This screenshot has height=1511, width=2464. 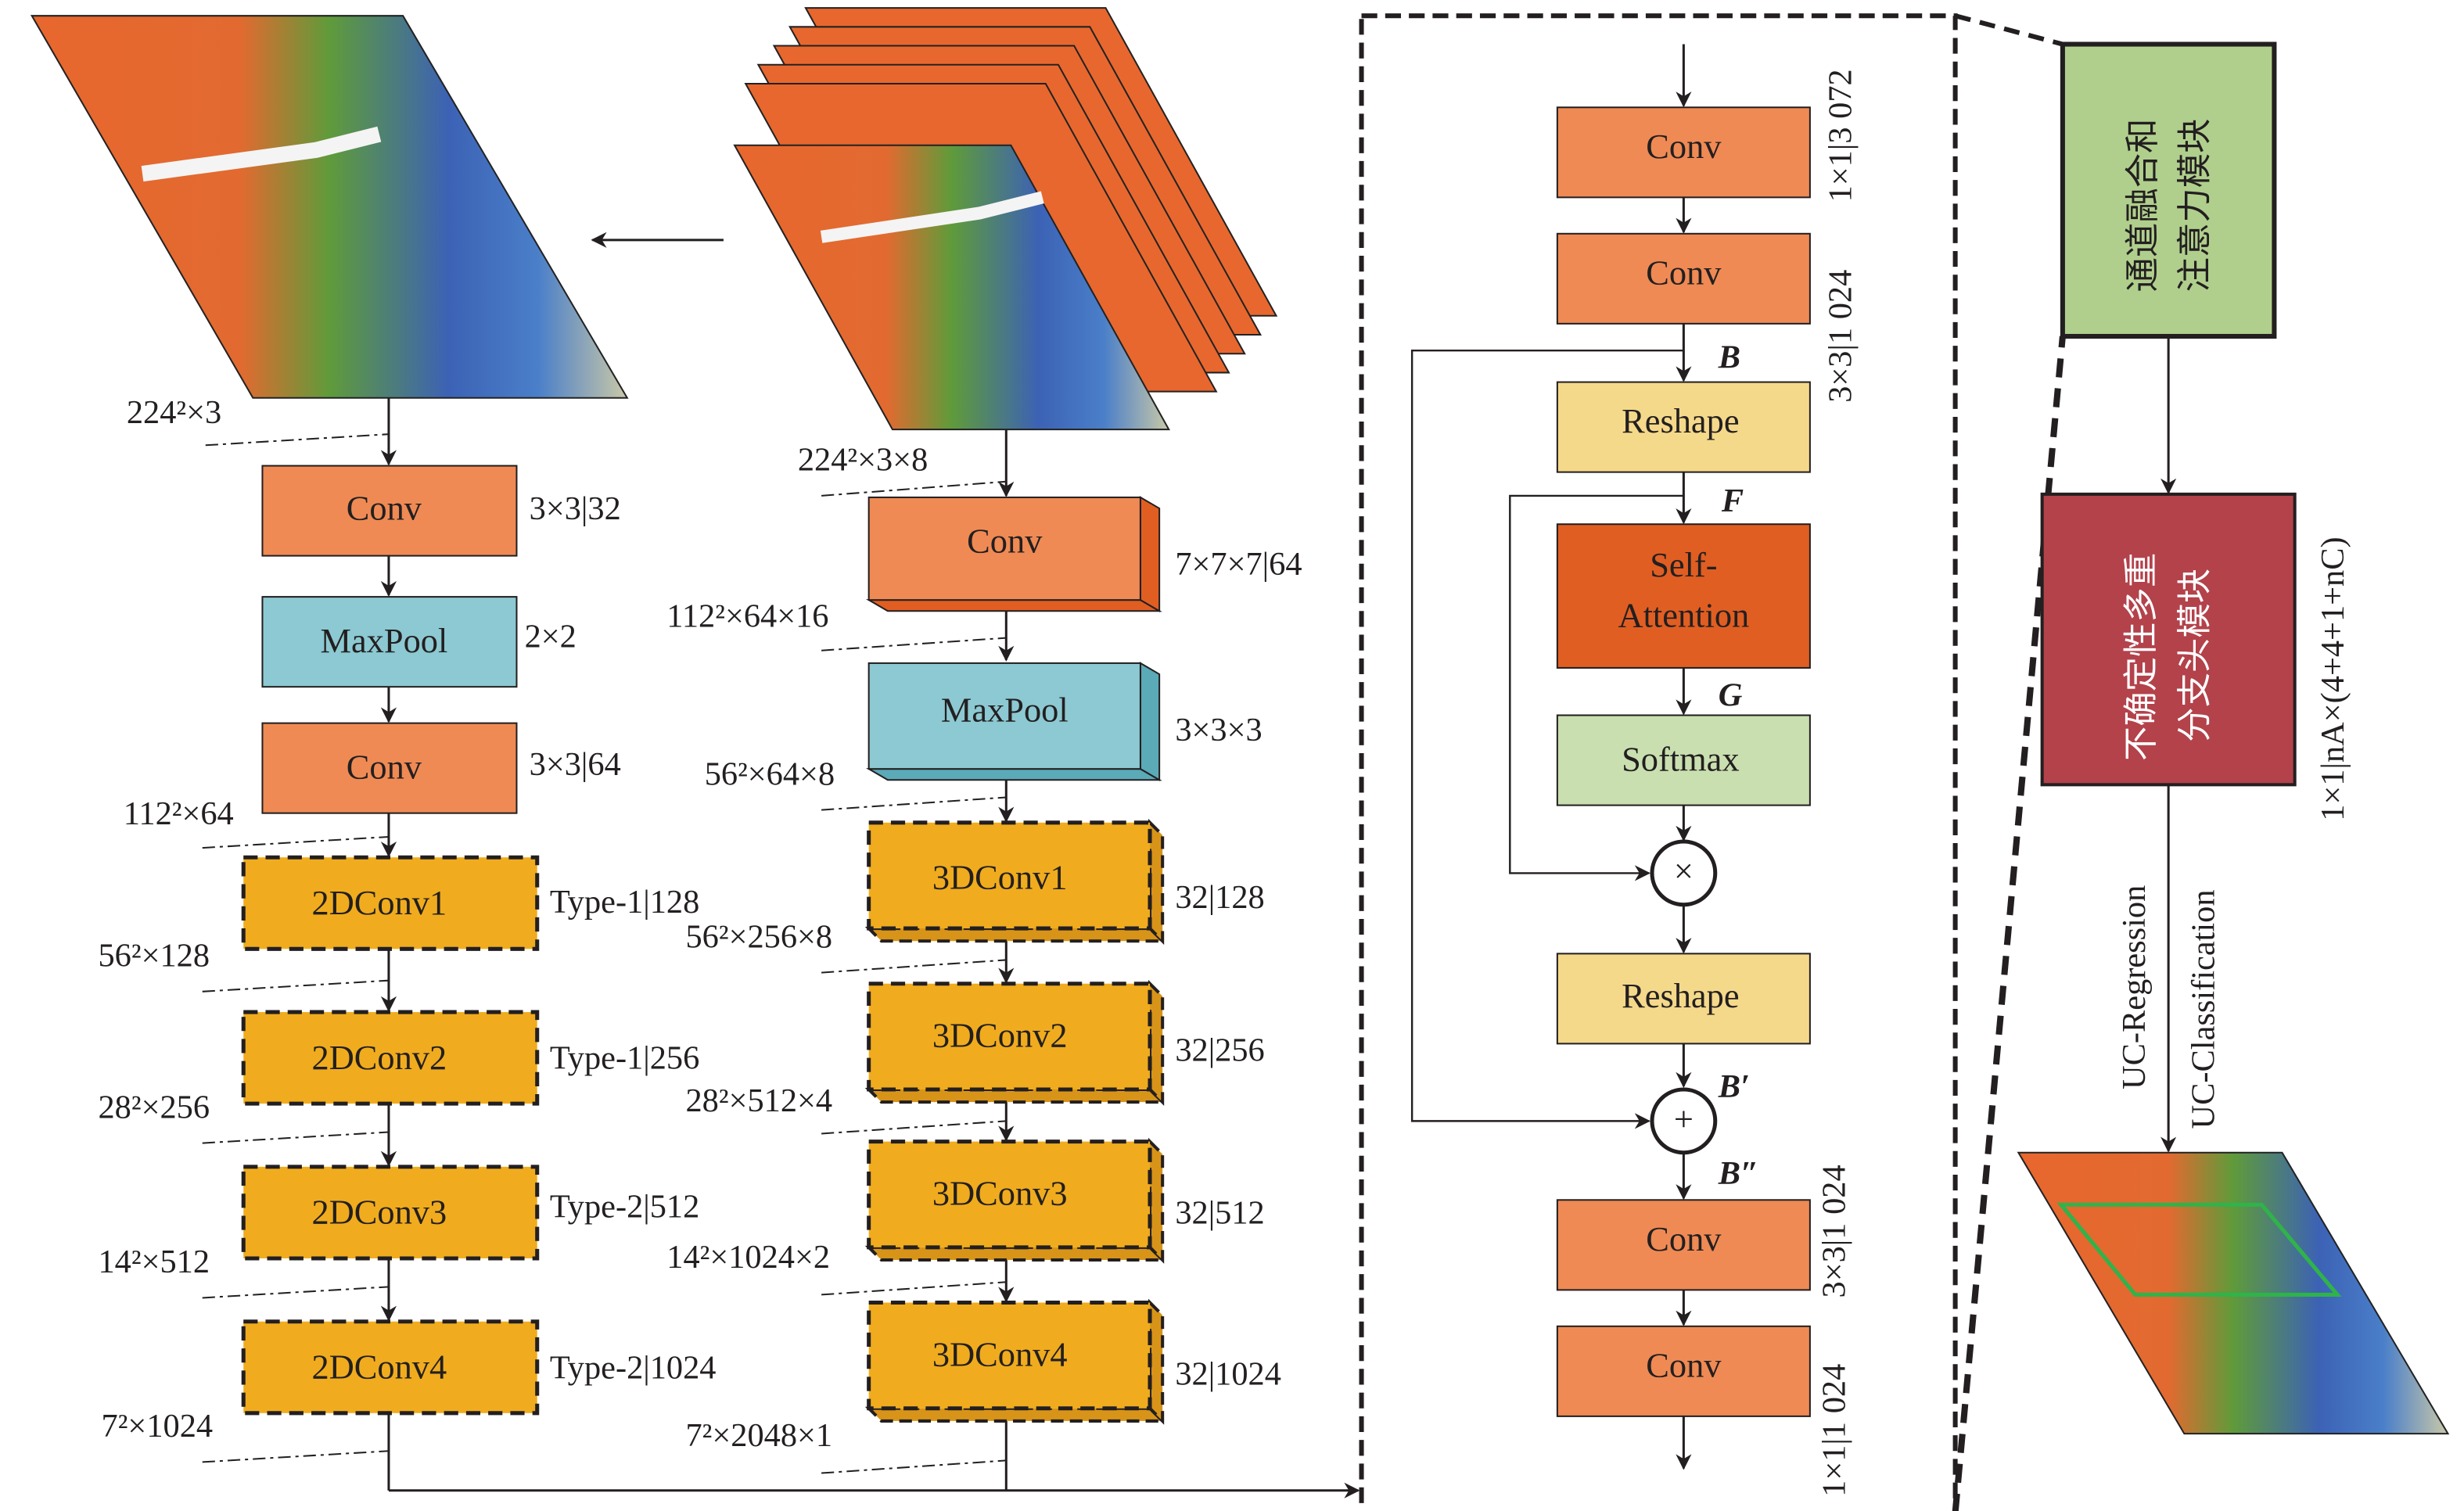 I want to click on dim-label: 56²×128, so click(x=154, y=956).